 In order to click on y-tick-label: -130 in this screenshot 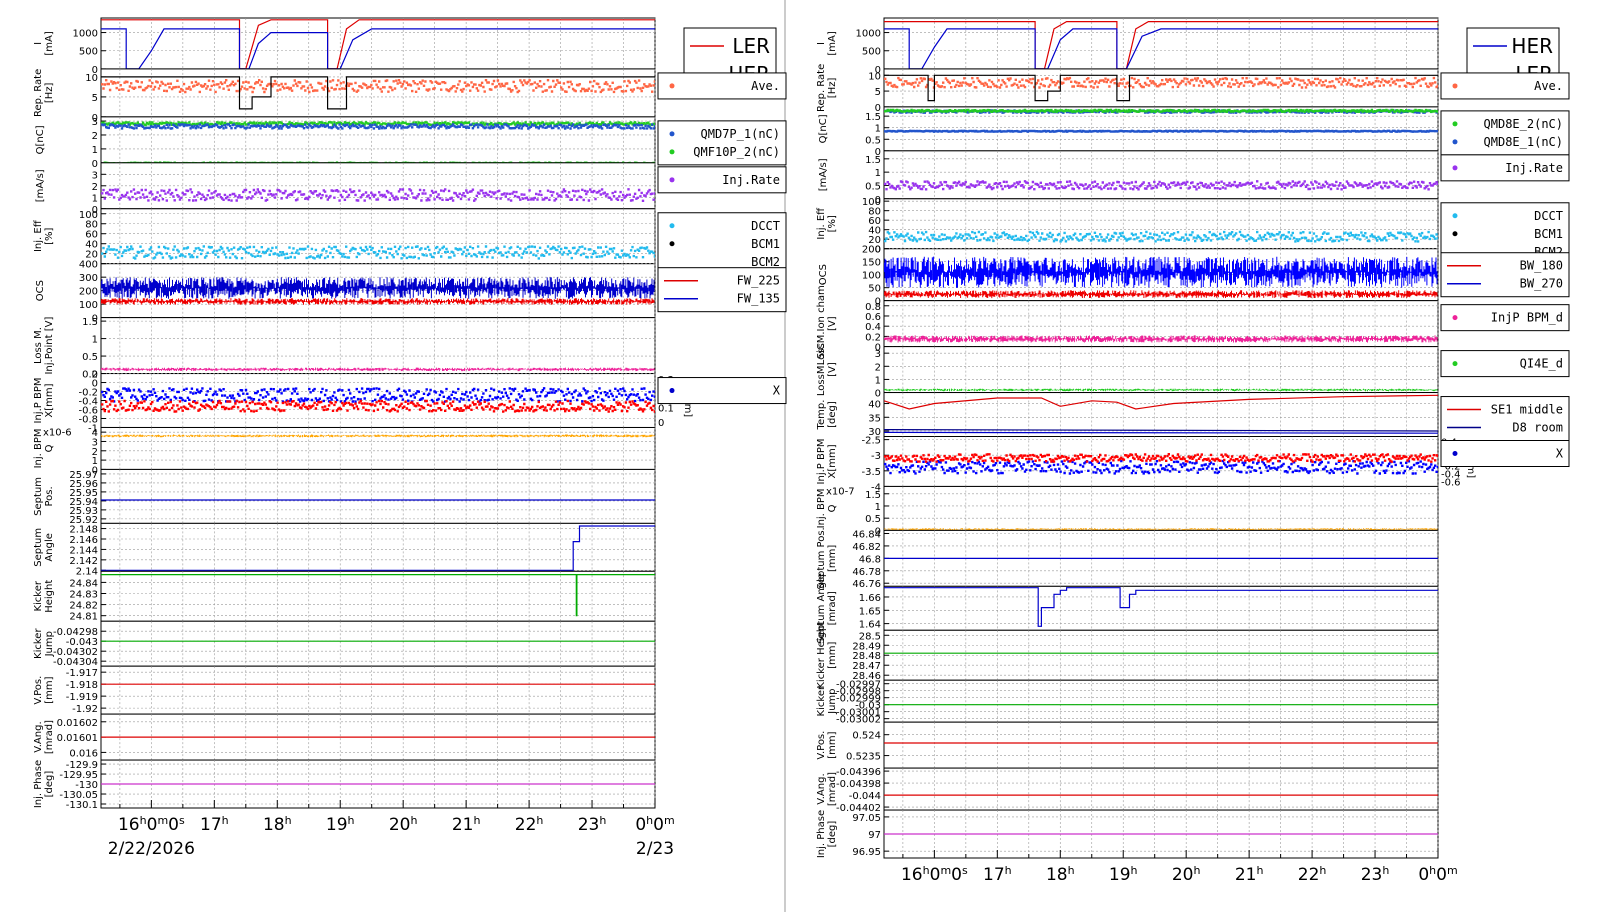, I will do `click(86, 785)`.